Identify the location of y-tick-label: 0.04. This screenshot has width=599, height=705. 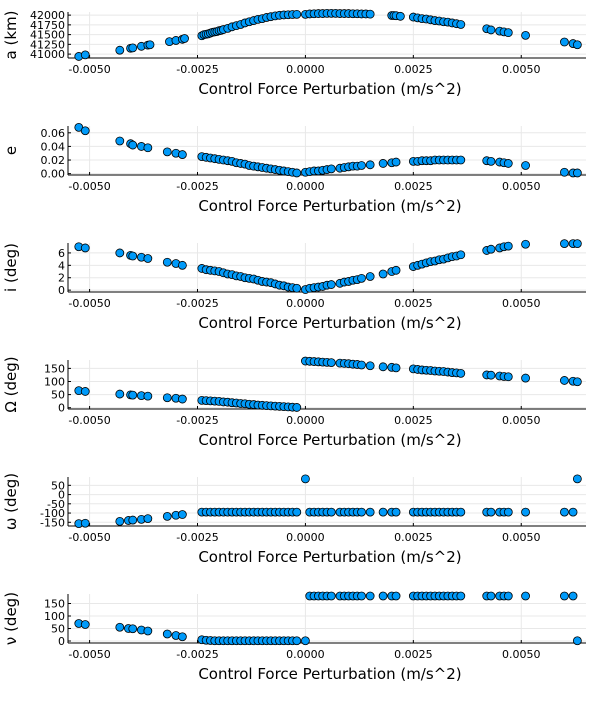
(53, 146).